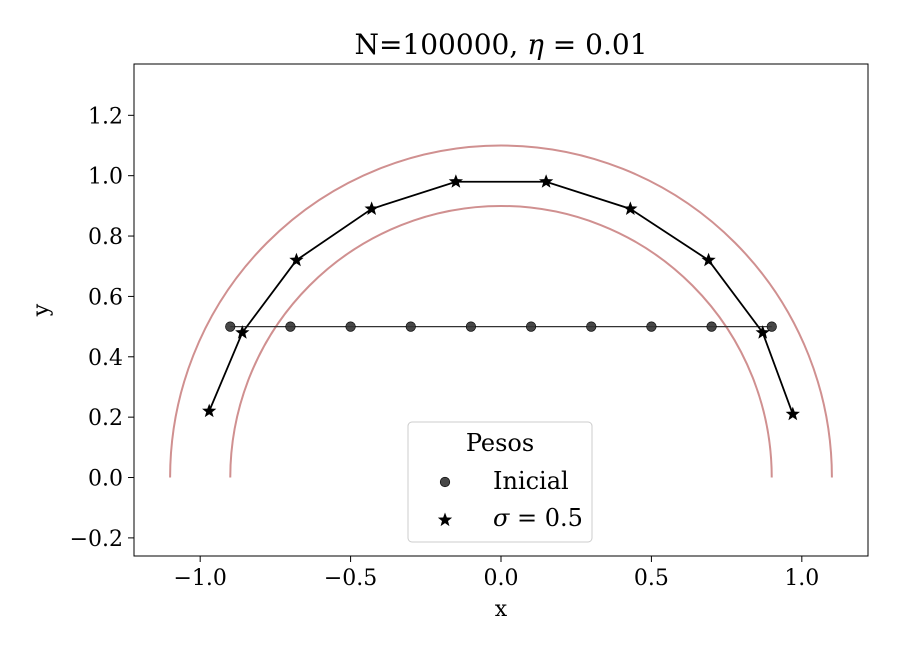  Describe the element at coordinates (501, 518) in the screenshot. I see `legend-sigma-symbol: σ` at that location.